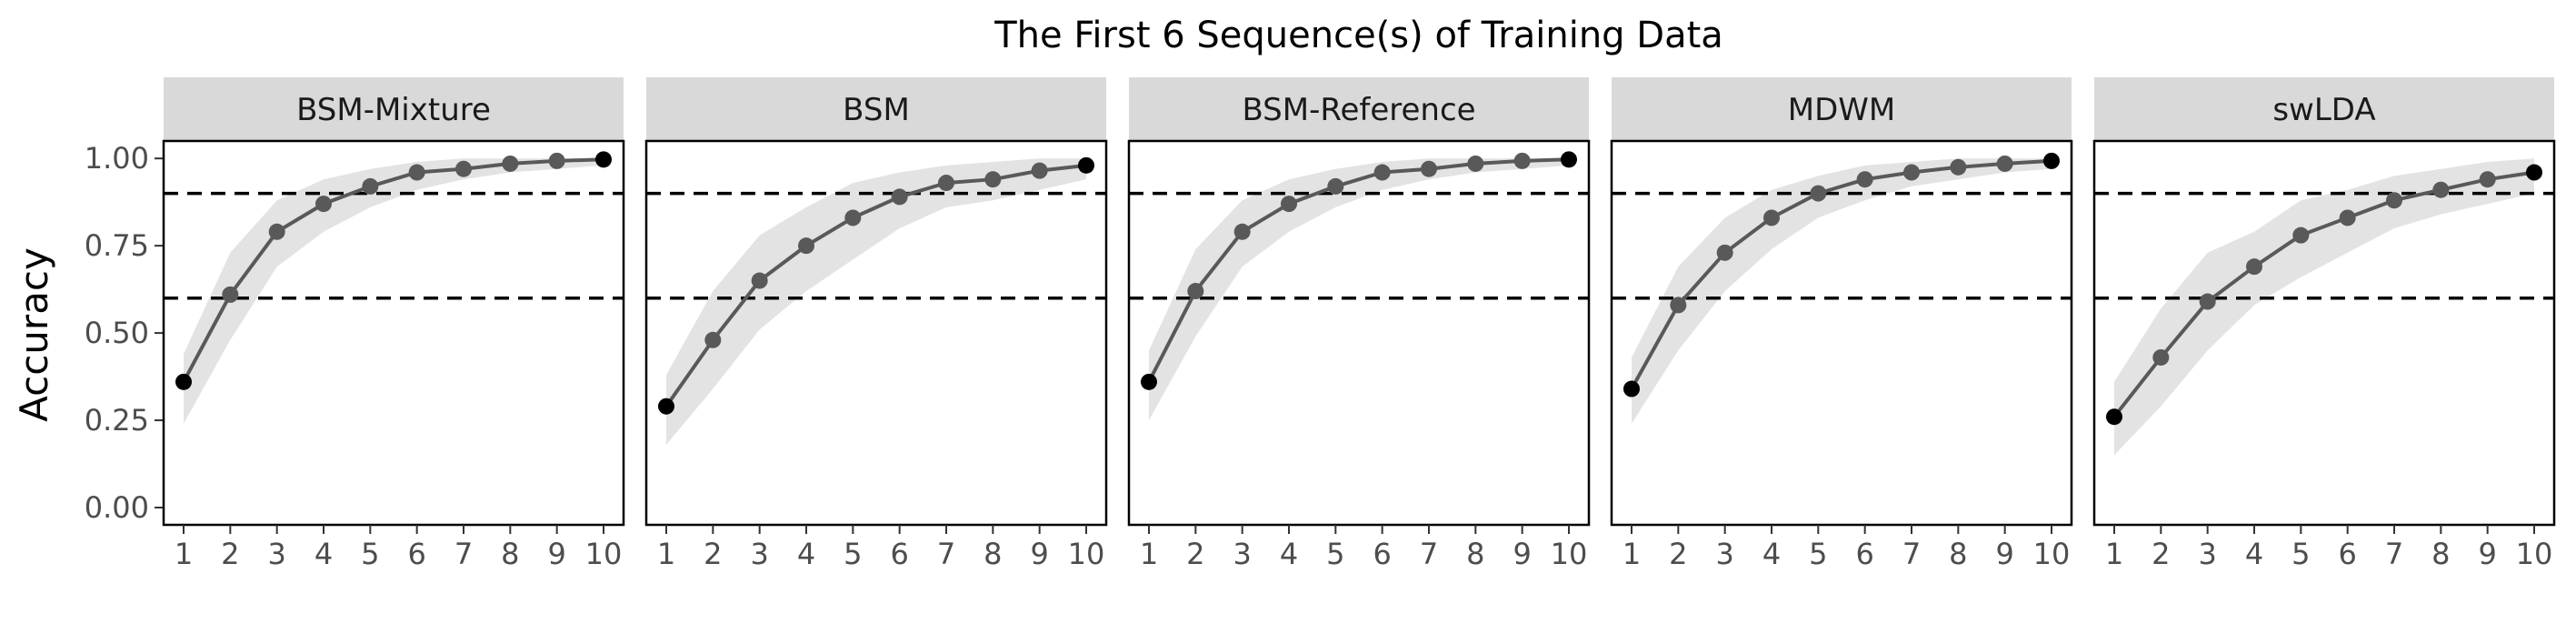 The height and width of the screenshot is (644, 2576). I want to click on panel-bsm-mixture: BSM-Mixture 1 2 3 4 5 6 7 8 9 10, so click(393, 324).